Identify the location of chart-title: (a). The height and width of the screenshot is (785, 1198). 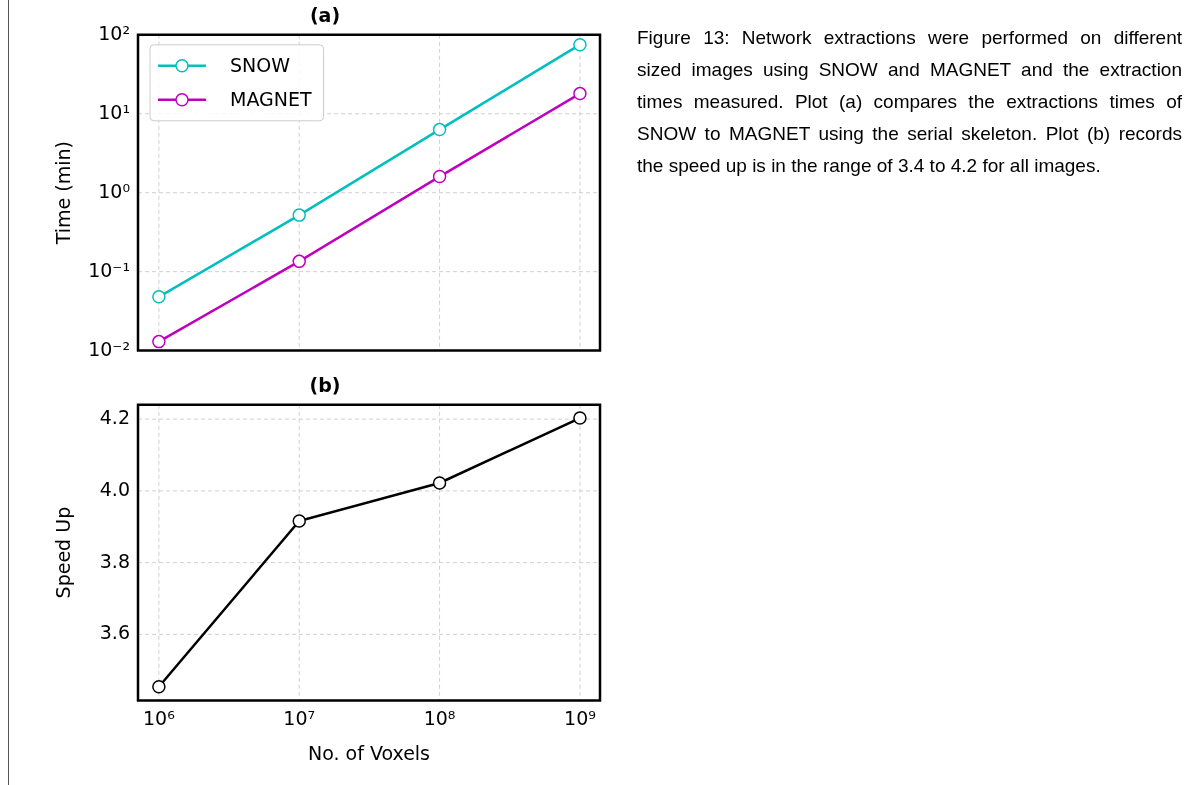
(325, 15).